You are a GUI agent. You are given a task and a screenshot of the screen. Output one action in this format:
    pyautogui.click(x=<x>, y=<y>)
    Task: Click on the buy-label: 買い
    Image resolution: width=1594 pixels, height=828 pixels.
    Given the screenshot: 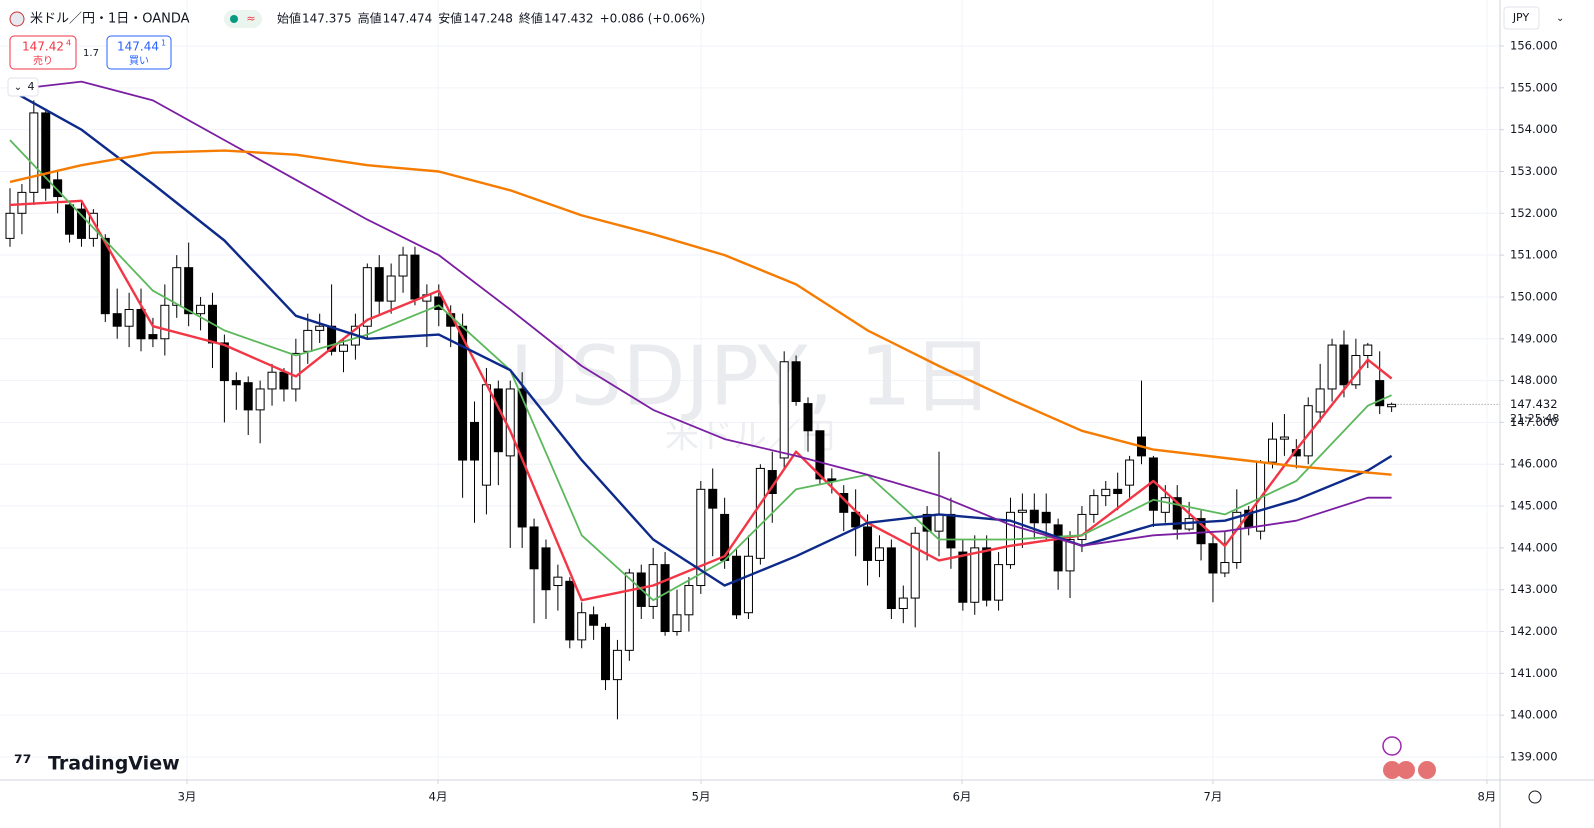 What is the action you would take?
    pyautogui.click(x=139, y=61)
    